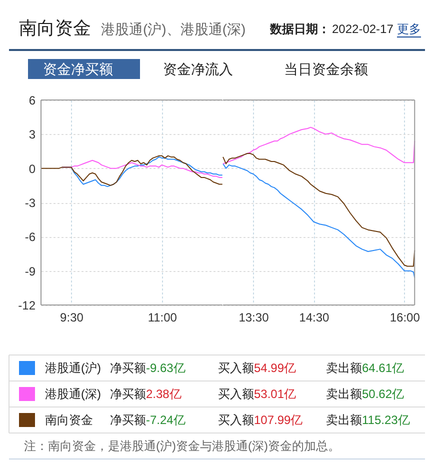  Describe the element at coordinates (254, 317) in the screenshot. I see `x-tick-label: 13:30` at that location.